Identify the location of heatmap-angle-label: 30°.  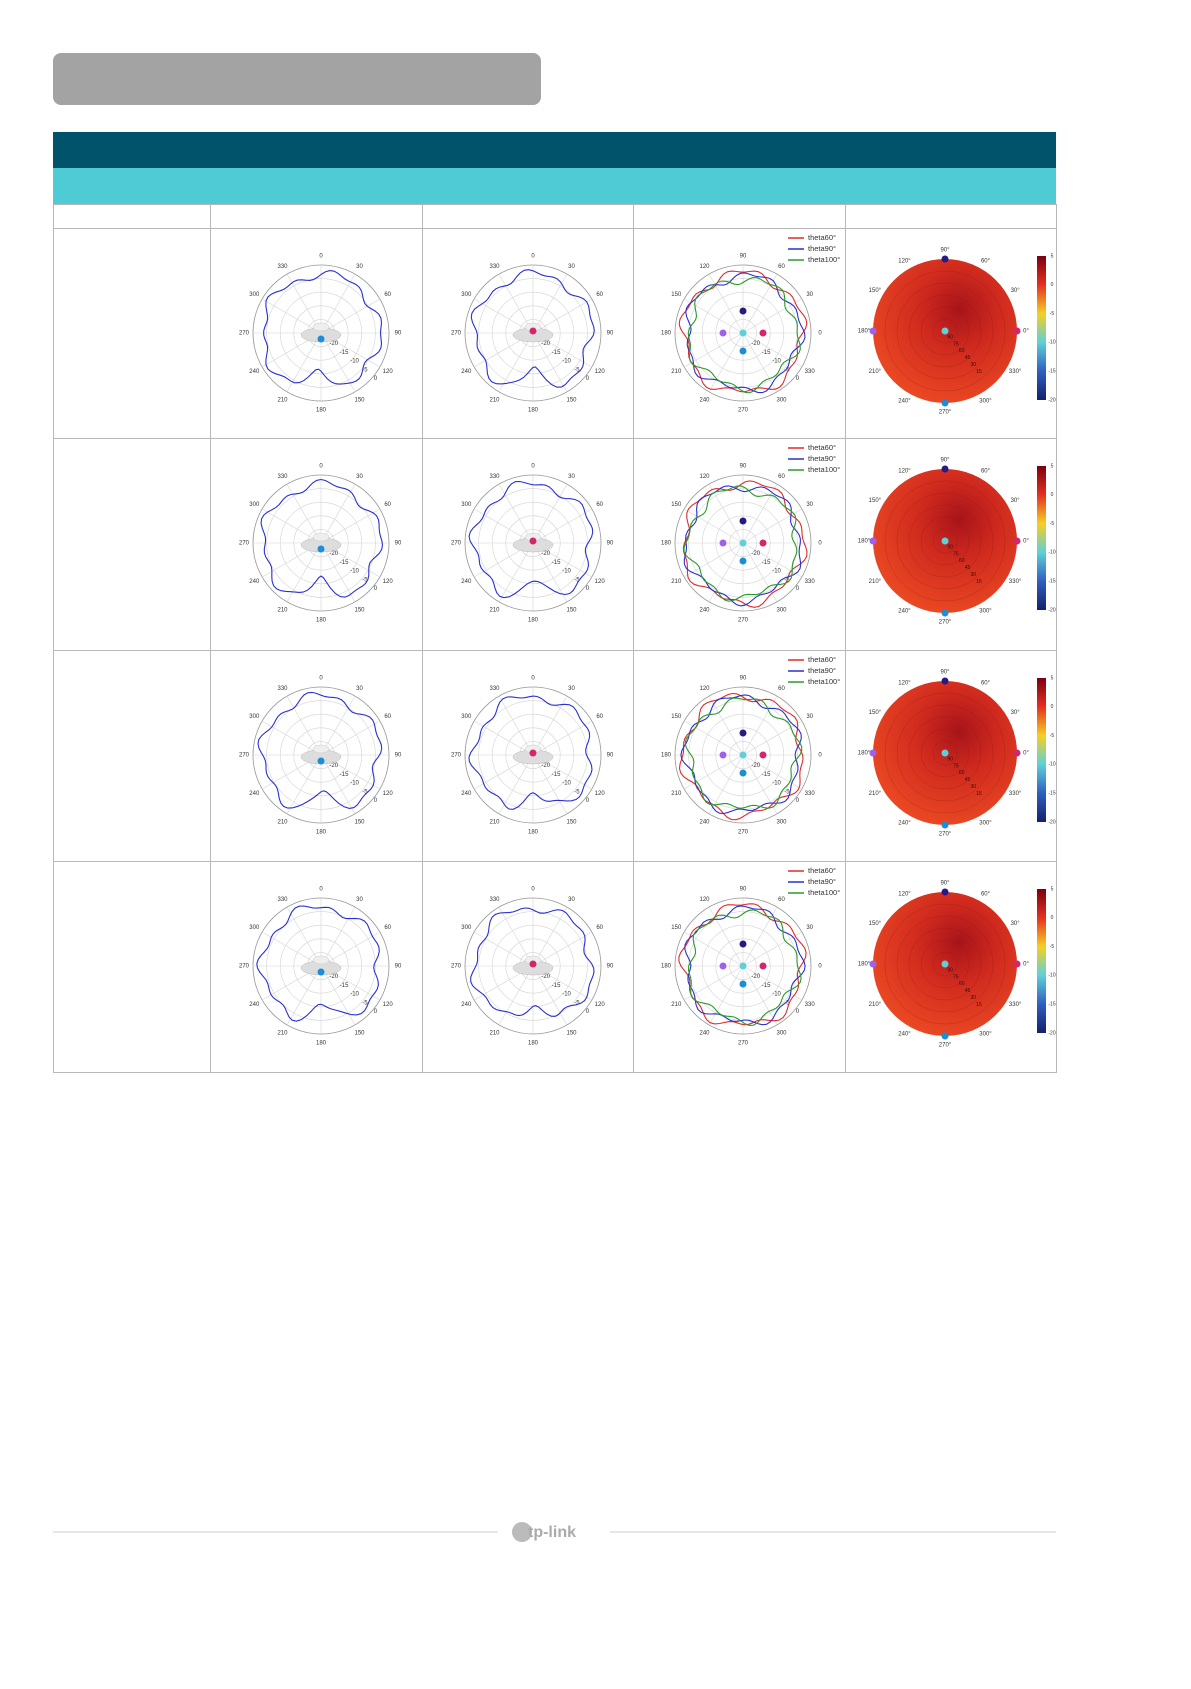
(1016, 501).